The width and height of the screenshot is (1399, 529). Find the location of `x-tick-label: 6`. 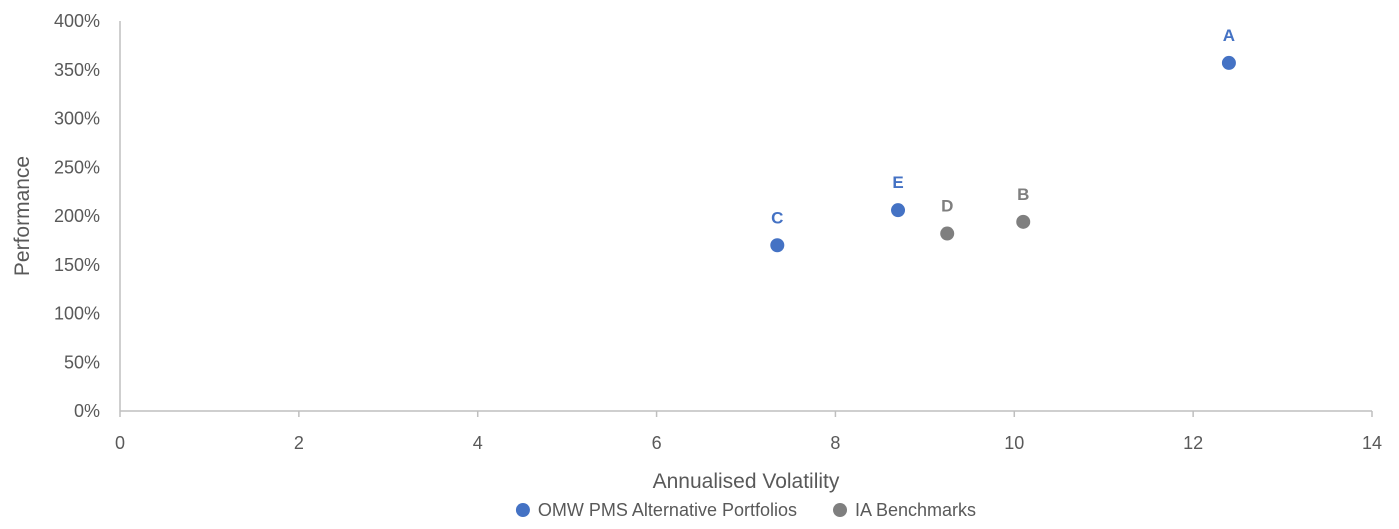

x-tick-label: 6 is located at coordinates (657, 443).